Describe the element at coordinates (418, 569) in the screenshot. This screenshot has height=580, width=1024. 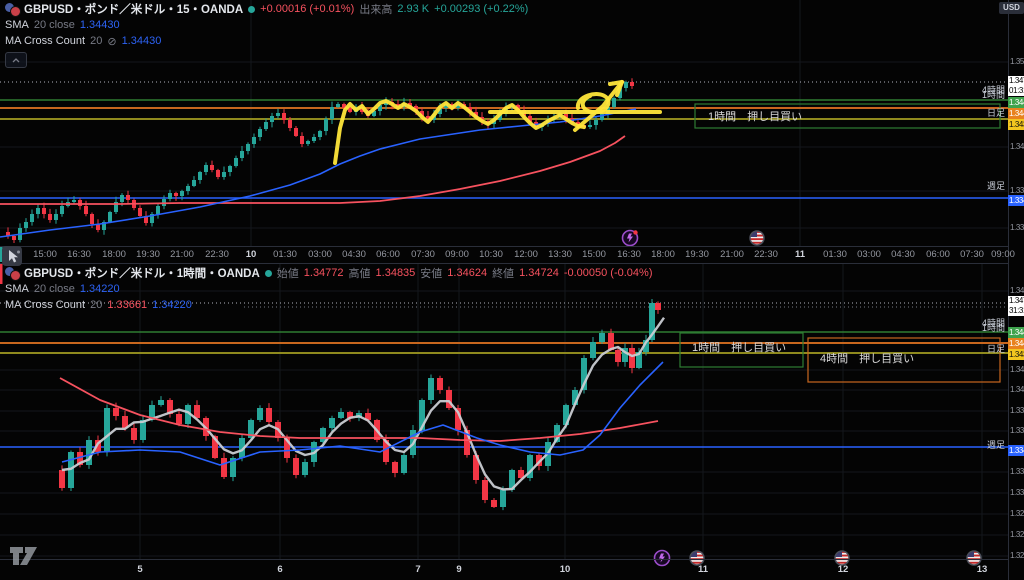
I see `time-label: 7` at that location.